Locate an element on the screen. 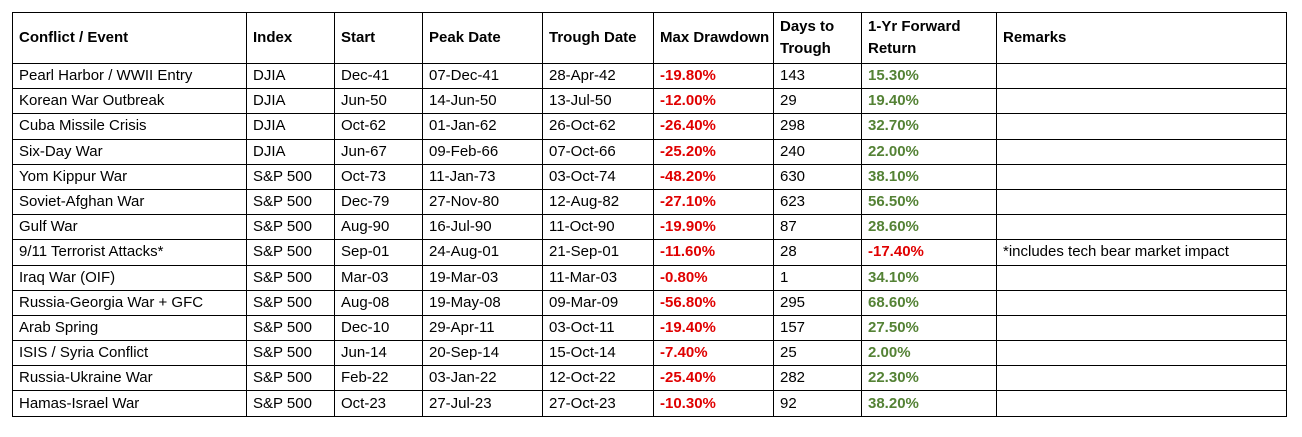 This screenshot has width=1302, height=437. cell-trough-date: 13-Jul-50 is located at coordinates (598, 101).